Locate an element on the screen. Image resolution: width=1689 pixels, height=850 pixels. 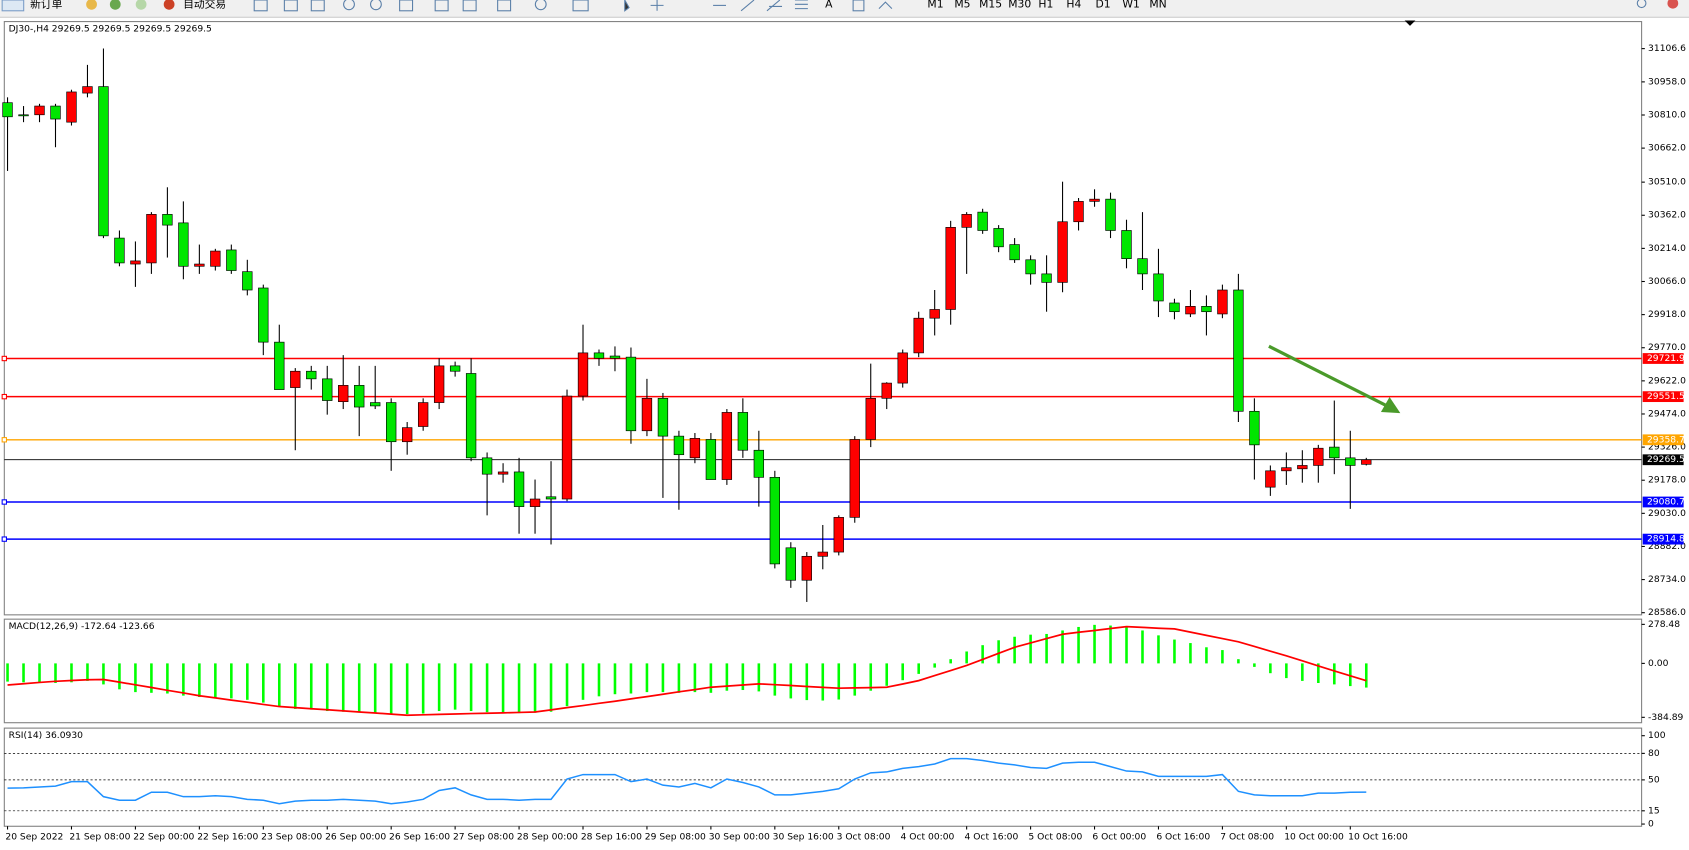
search-icon is located at coordinates (1641, 4).